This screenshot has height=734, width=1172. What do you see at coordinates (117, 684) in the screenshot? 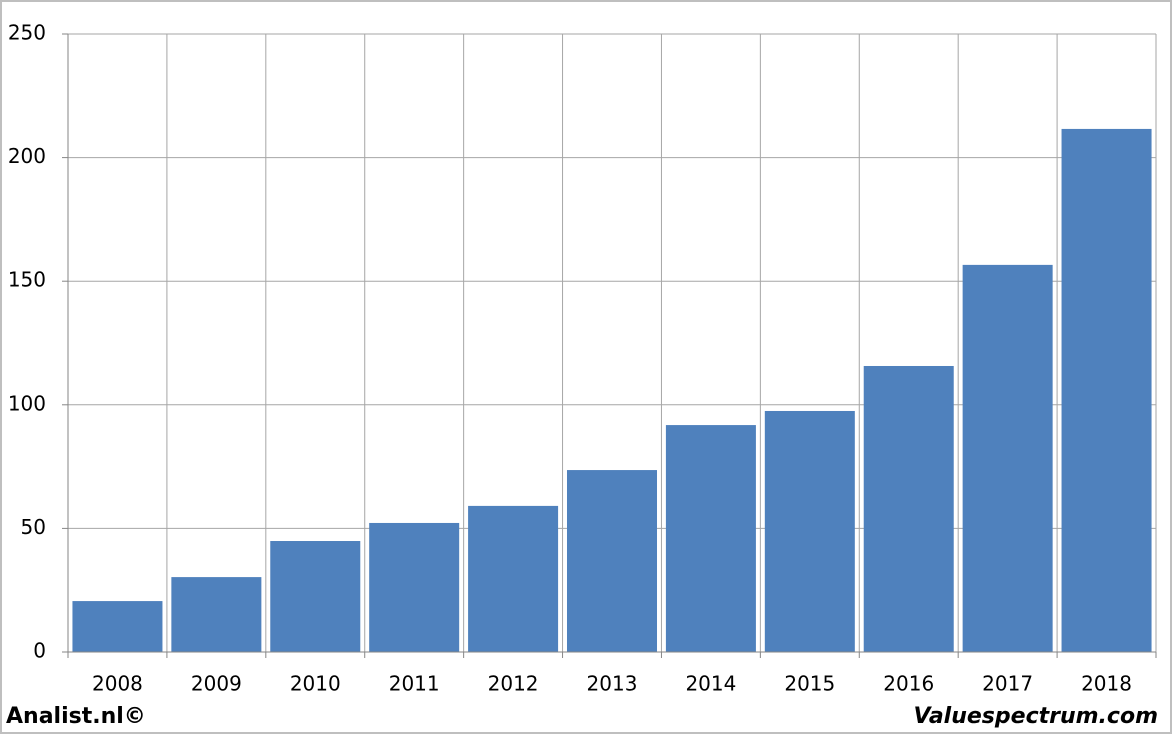
I see `x-tick-label: 2008` at bounding box center [117, 684].